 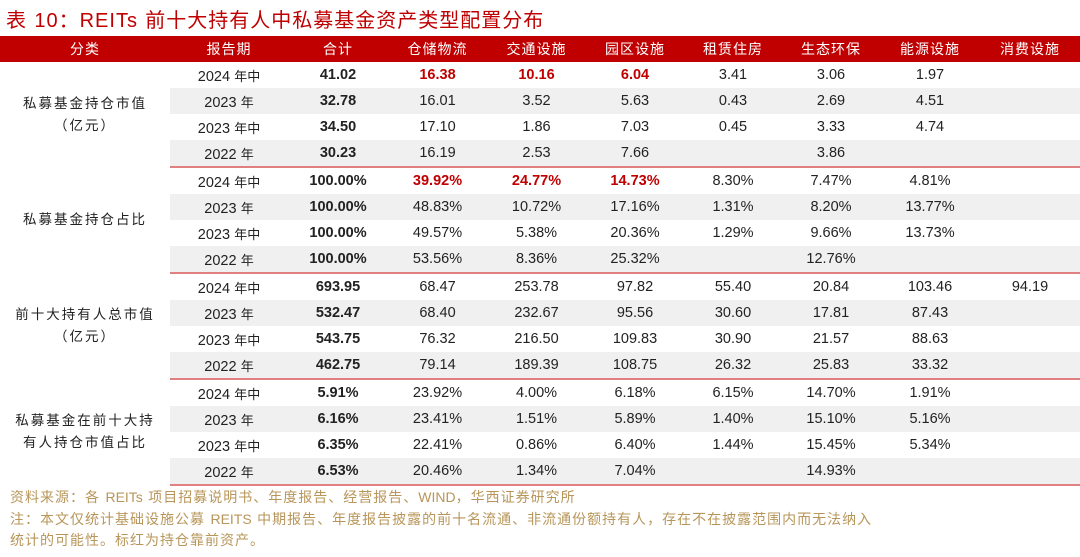 I want to click on value-cell: 21.57, so click(x=831, y=339).